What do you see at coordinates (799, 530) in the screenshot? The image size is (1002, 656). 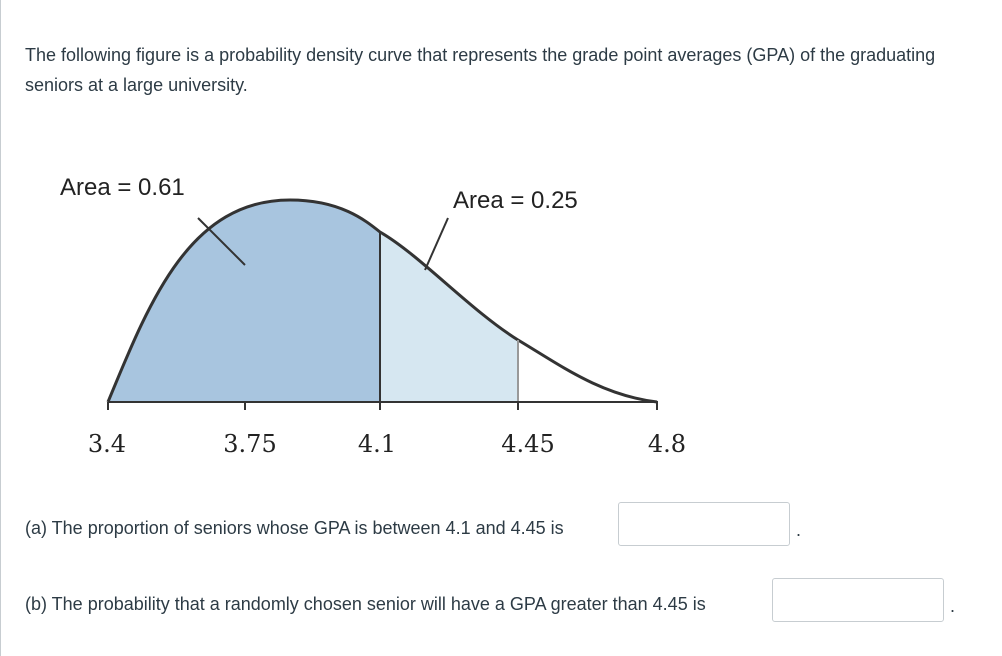 I see `period-a: .` at bounding box center [799, 530].